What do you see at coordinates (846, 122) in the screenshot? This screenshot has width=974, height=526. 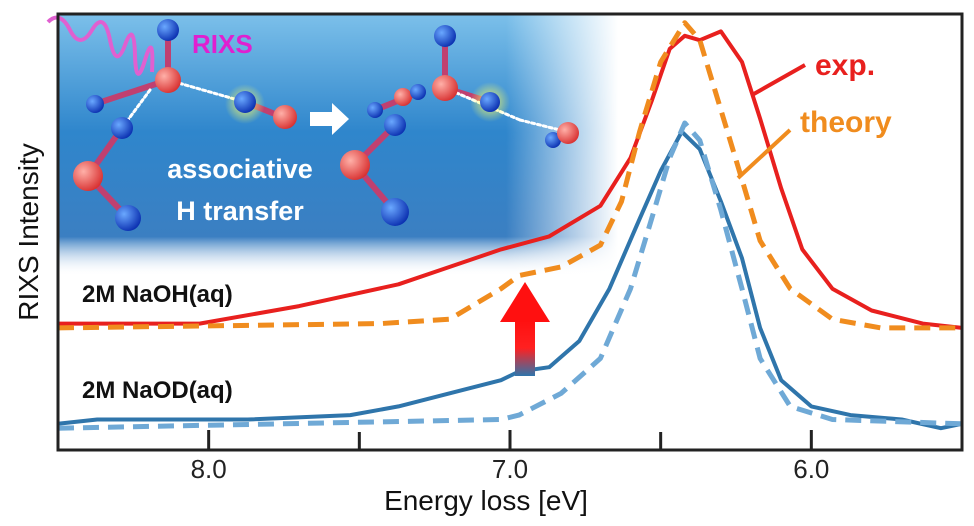 I see `theory-label: theory` at bounding box center [846, 122].